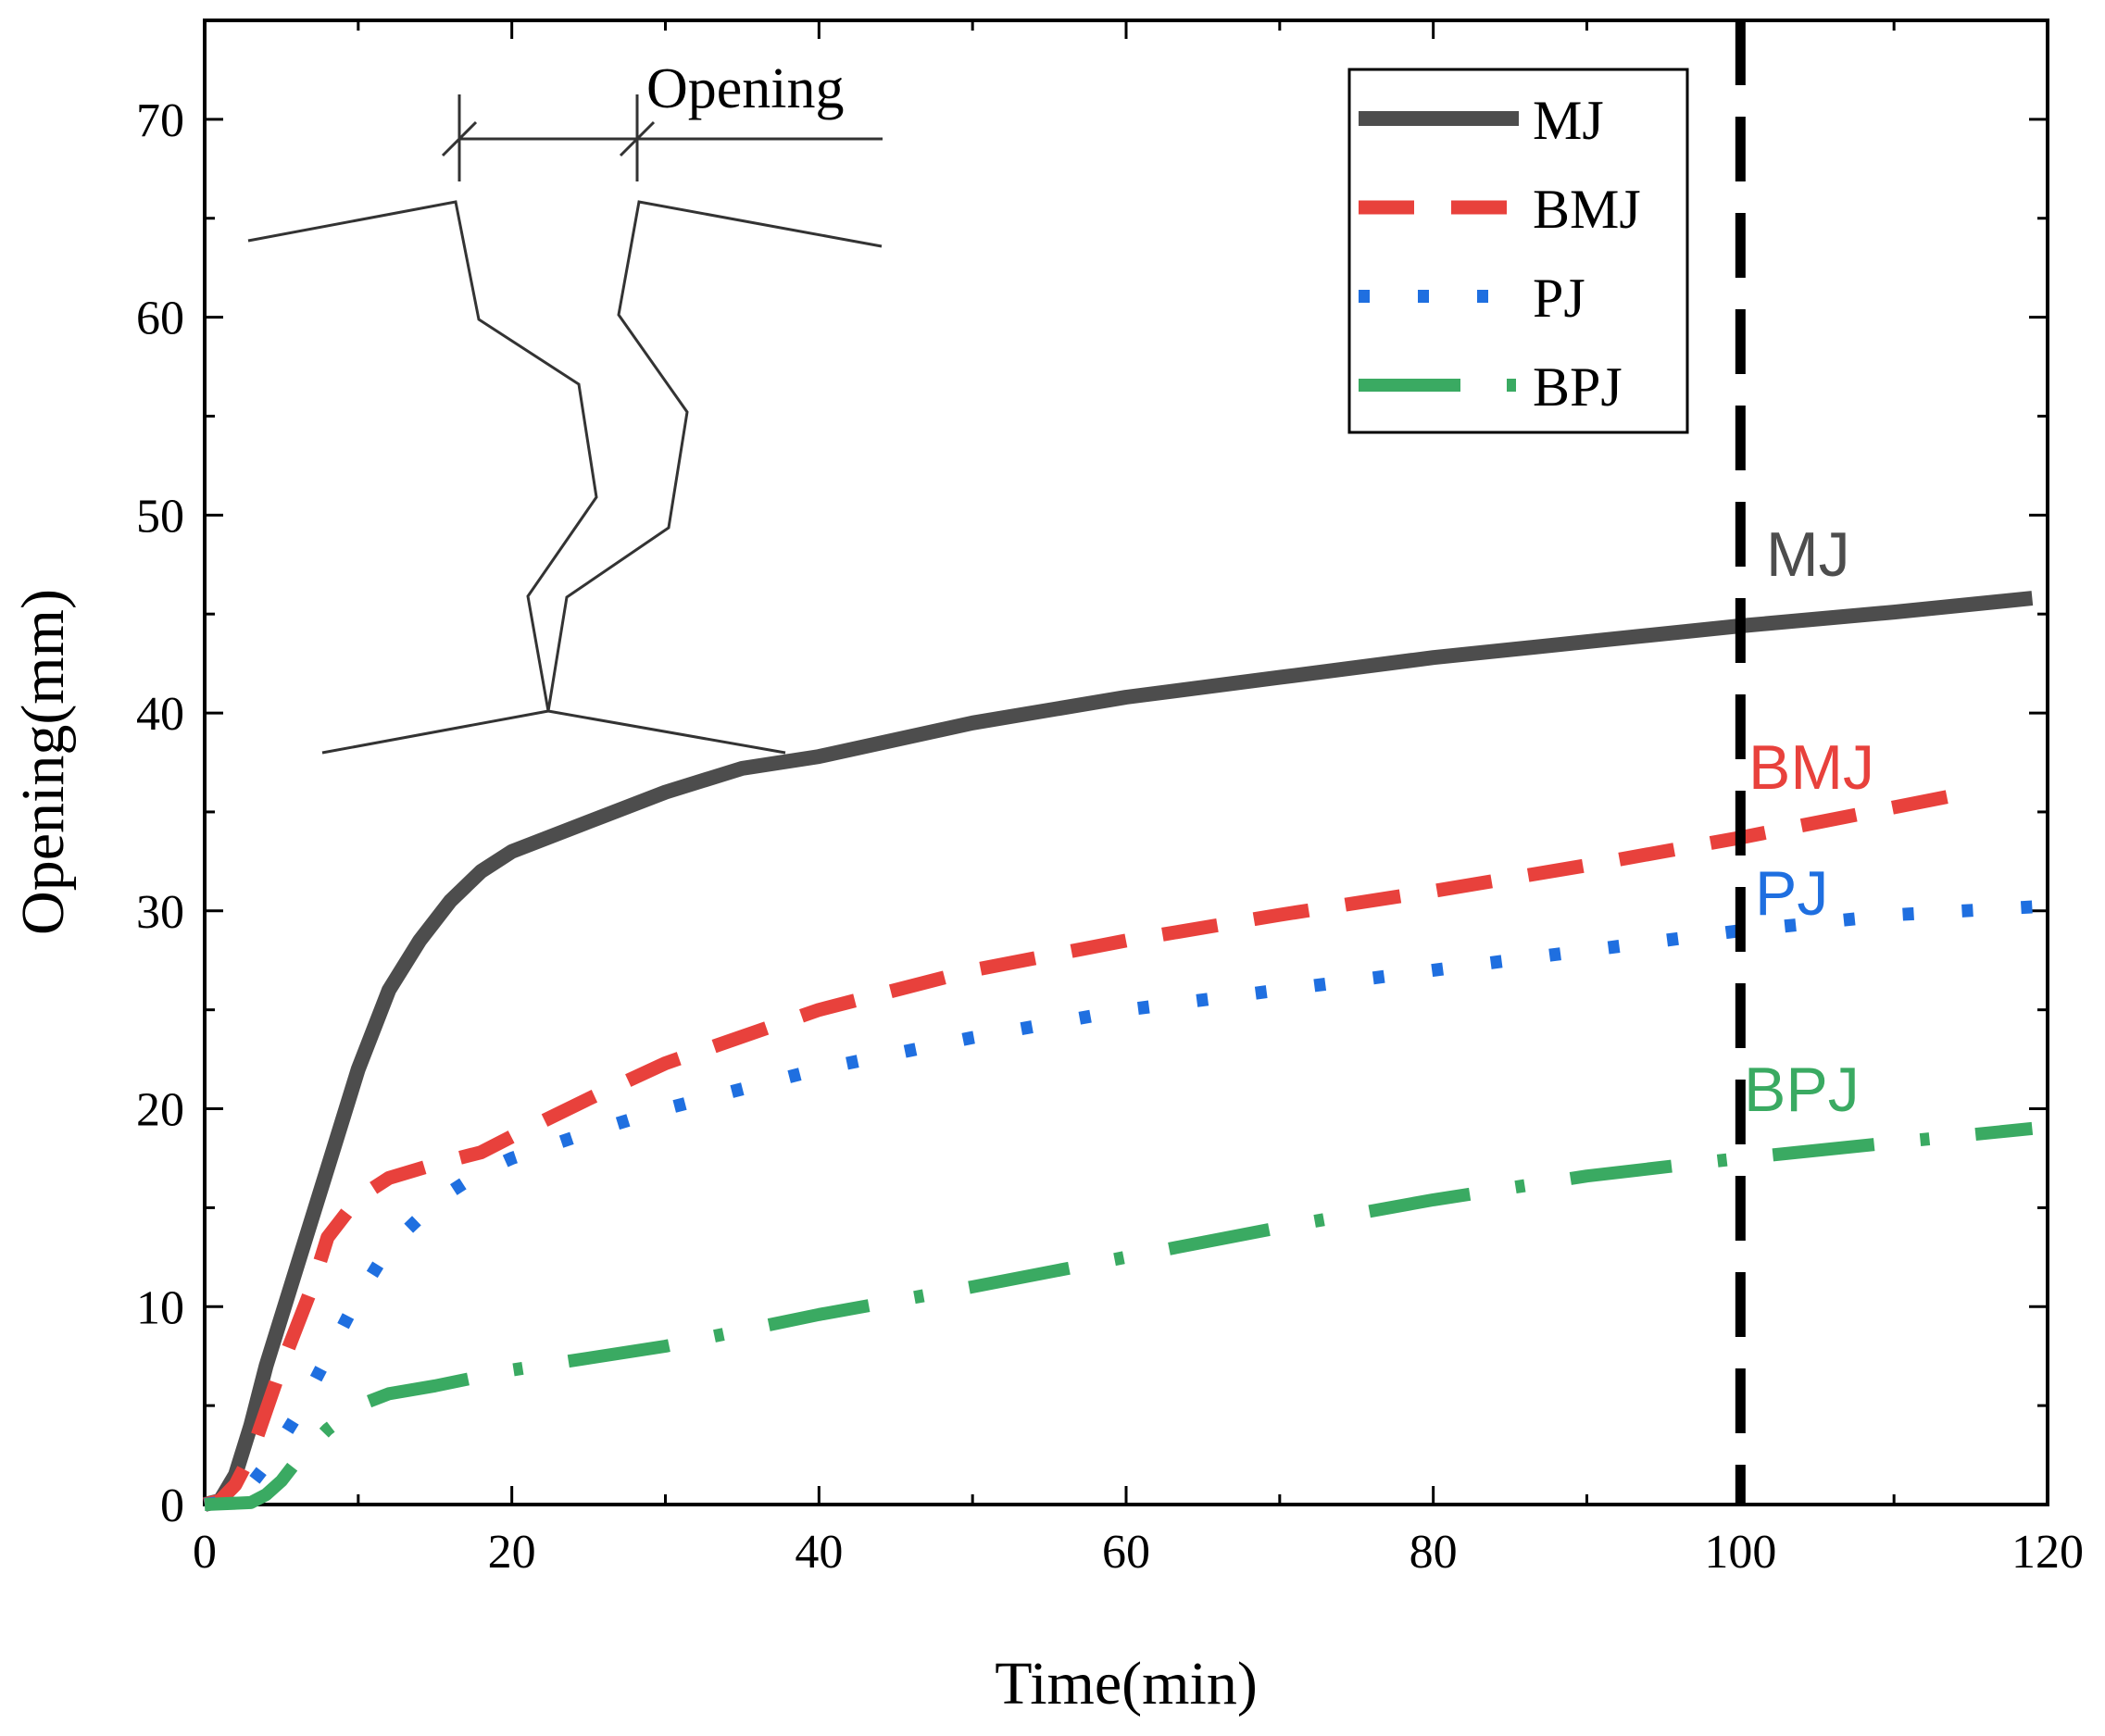 Image resolution: width=2105 pixels, height=1736 pixels. Describe the element at coordinates (1568, 120) in the screenshot. I see `legend-label-mj: MJ` at that location.